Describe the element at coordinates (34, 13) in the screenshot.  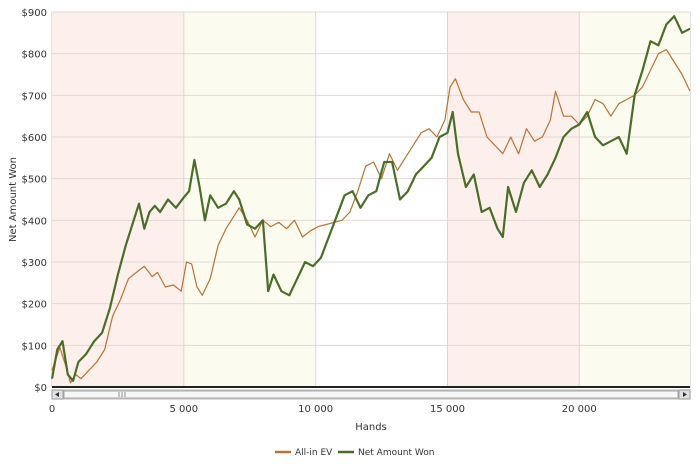
I see `y-tick-label: $900` at that location.